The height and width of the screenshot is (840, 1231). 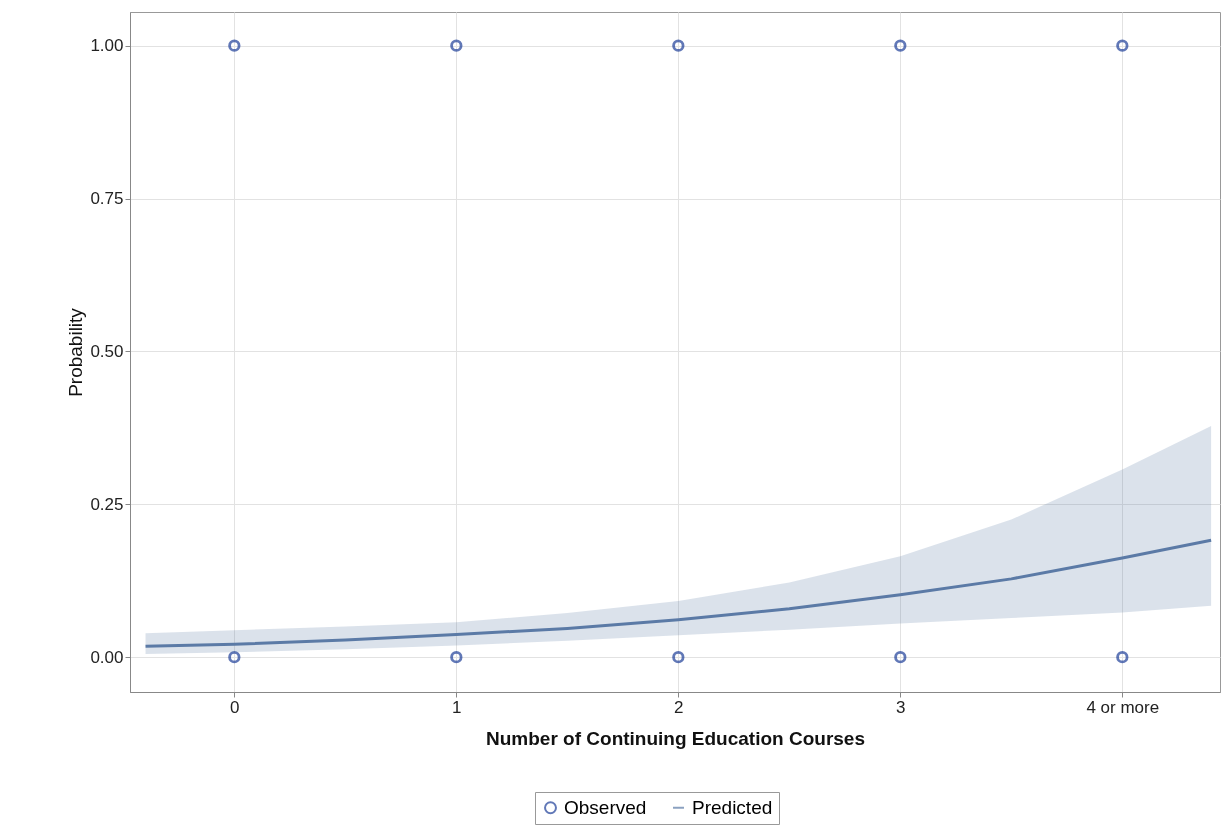 I want to click on line-series, so click(x=678, y=593).